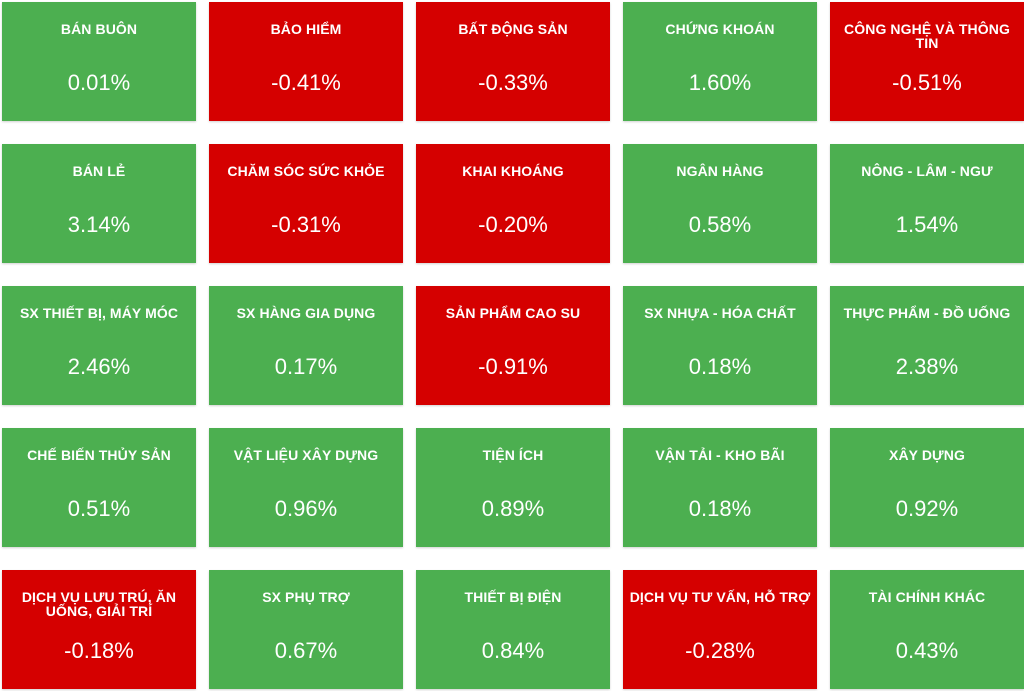 The height and width of the screenshot is (691, 1024). I want to click on sector-change: 0.51%, so click(99, 508).